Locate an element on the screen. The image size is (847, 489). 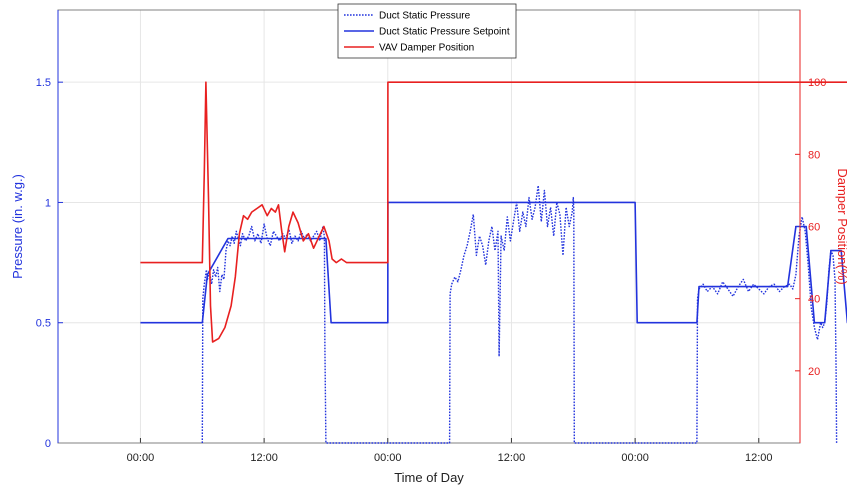
right-y-tick-label: 20 is located at coordinates (814, 372).